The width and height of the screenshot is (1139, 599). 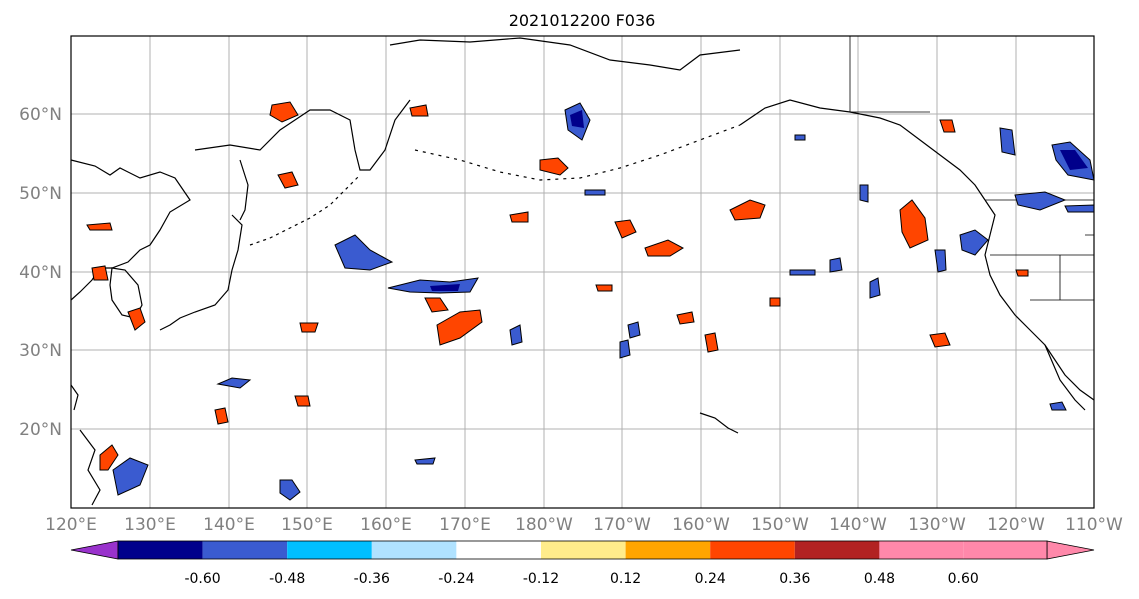 I want to click on lat-label: 40°N, so click(x=40, y=273).